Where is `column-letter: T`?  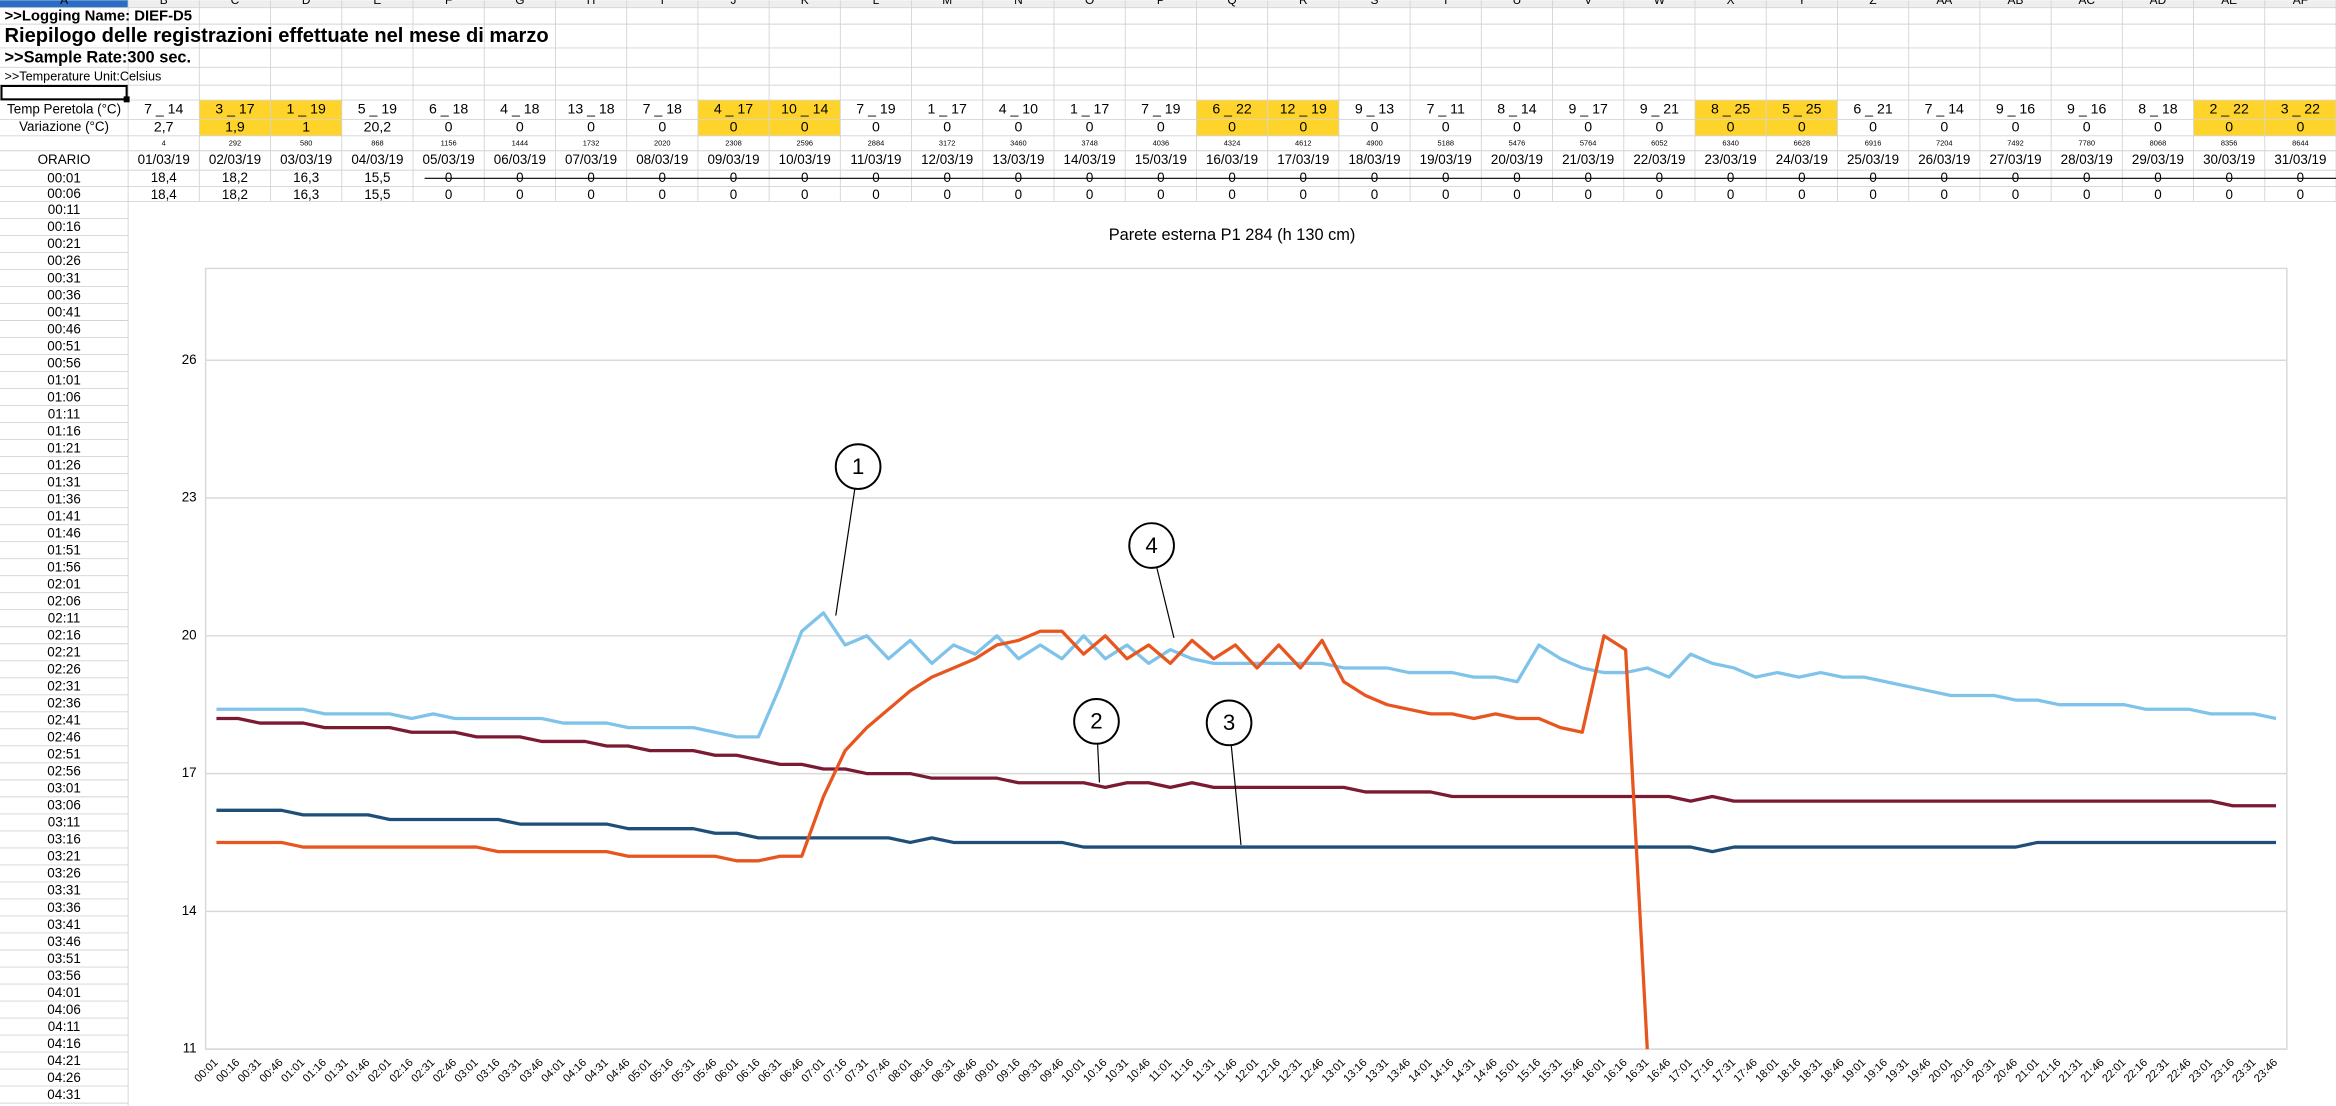
column-letter: T is located at coordinates (1445, 3).